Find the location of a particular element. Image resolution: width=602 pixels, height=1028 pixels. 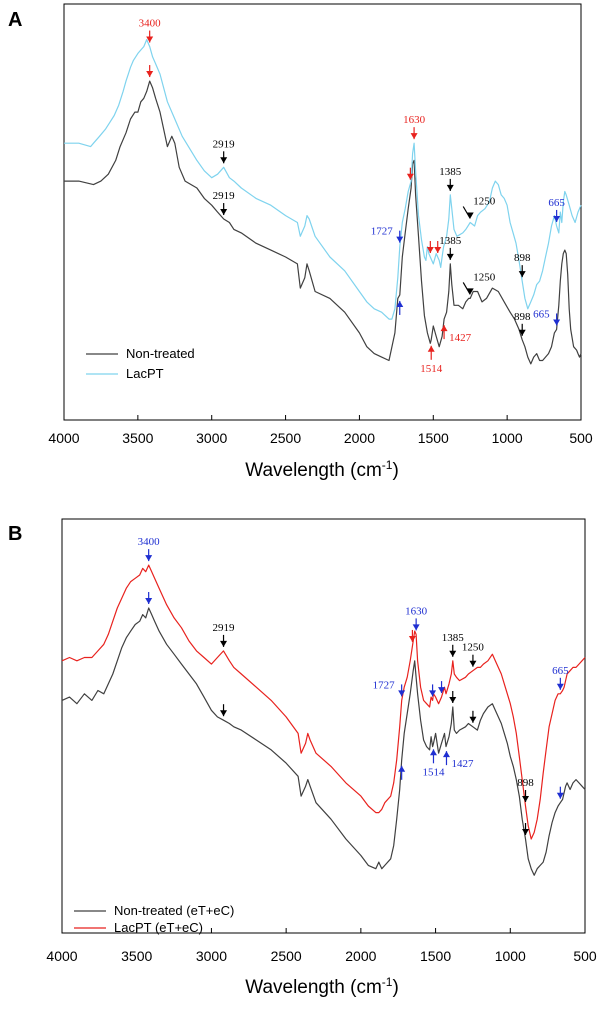

panel-letter-a: A is located at coordinates (15, 20).